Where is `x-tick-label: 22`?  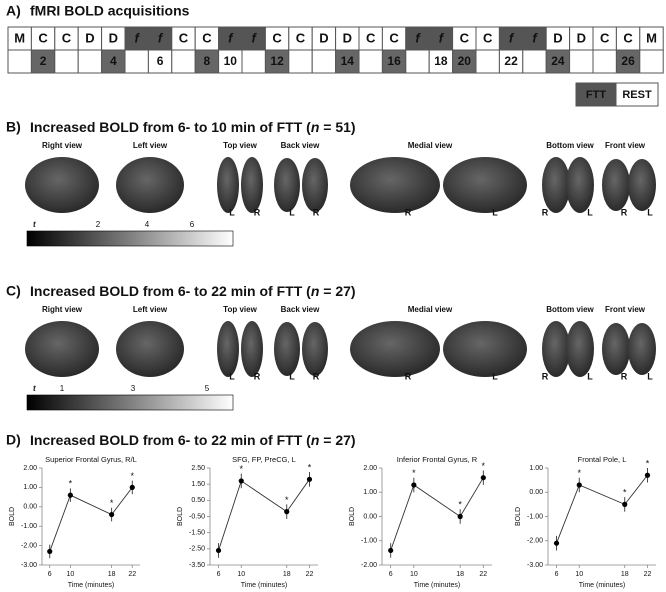 x-tick-label: 22 is located at coordinates (483, 574).